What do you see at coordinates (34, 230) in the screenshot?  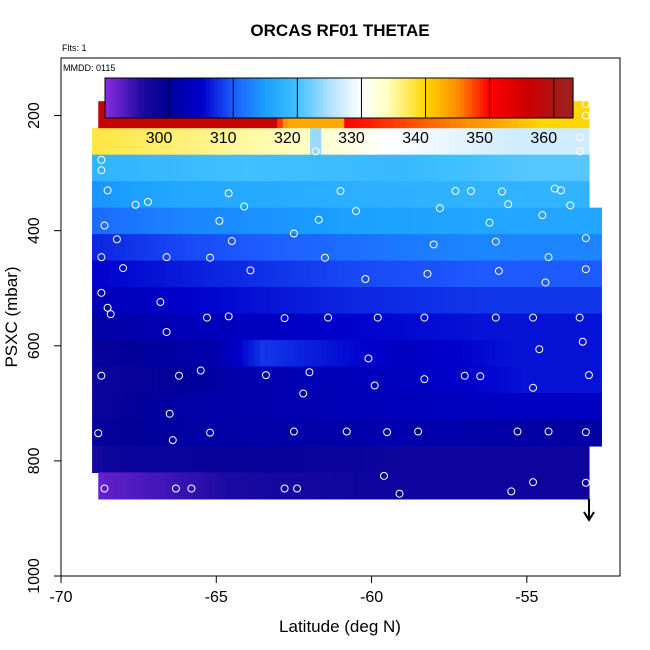 I see `y-tick-label: 400` at bounding box center [34, 230].